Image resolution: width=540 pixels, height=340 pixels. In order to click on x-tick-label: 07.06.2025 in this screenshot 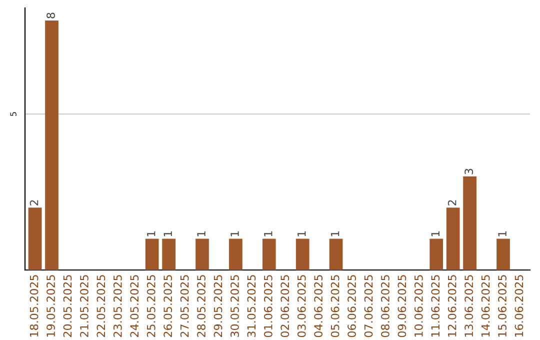, I will do `click(368, 306)`.